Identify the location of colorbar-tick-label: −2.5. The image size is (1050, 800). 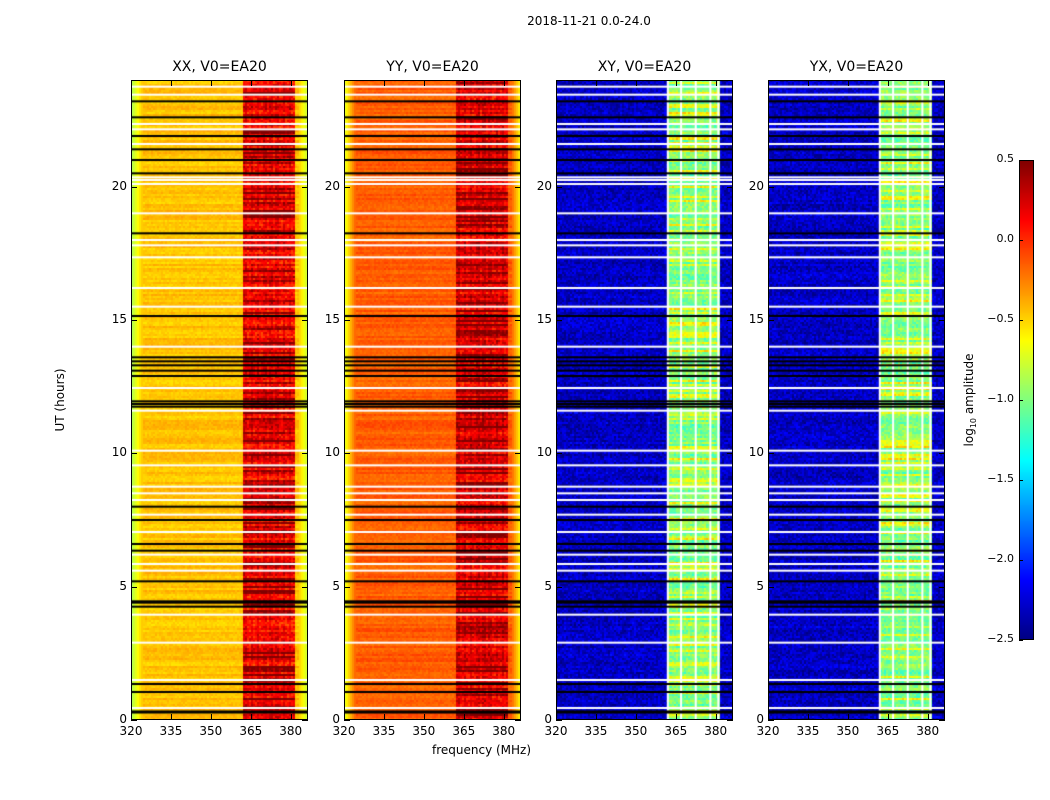
(1000, 638).